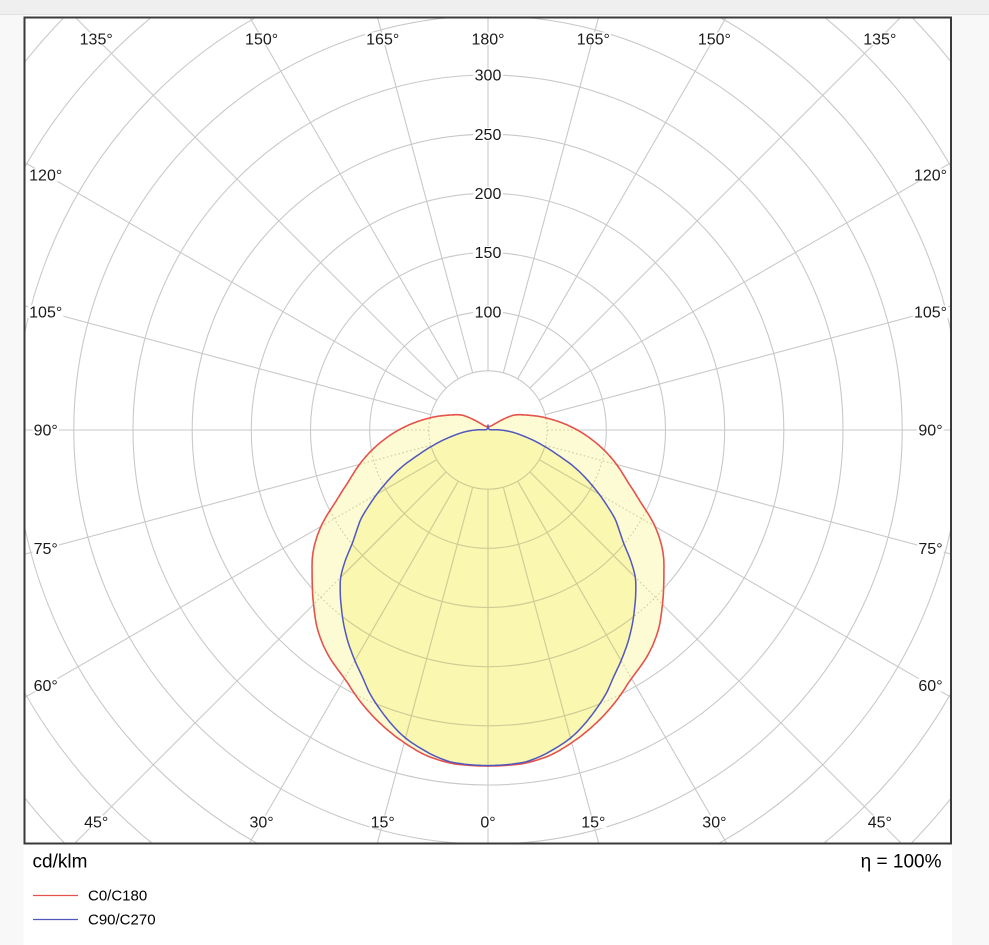 The height and width of the screenshot is (945, 989). Describe the element at coordinates (488, 135) in the screenshot. I see `svg-text: 250` at that location.